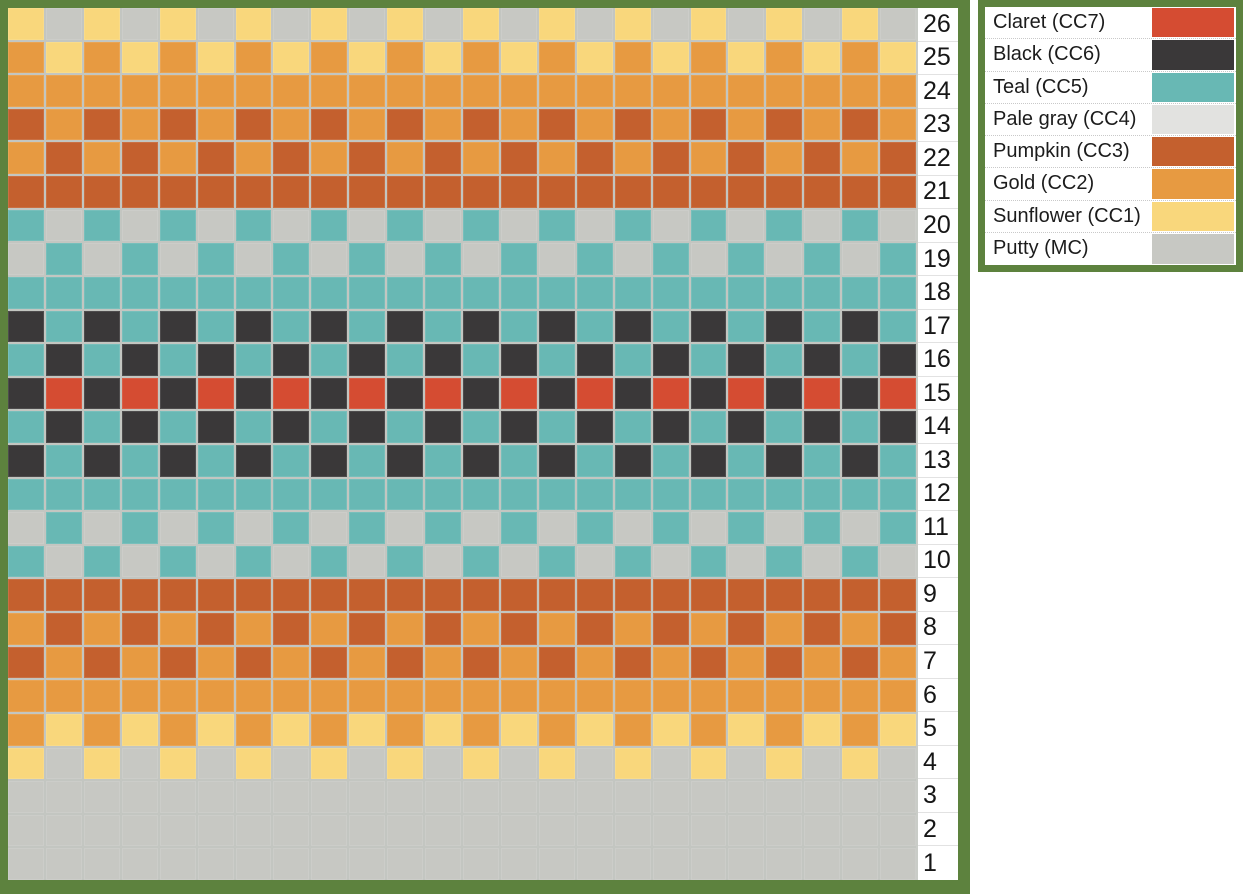 The image size is (1260, 894). Describe the element at coordinates (1067, 184) in the screenshot. I see `legend-item-label: Gold (CC2)` at that location.